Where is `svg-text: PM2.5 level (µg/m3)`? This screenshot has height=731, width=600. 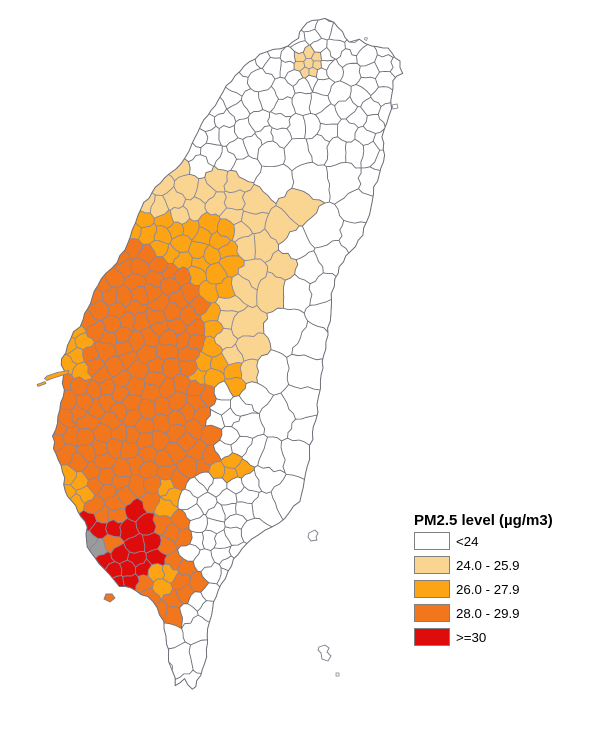
svg-text: PM2.5 level (µg/m3) is located at coordinates (483, 520).